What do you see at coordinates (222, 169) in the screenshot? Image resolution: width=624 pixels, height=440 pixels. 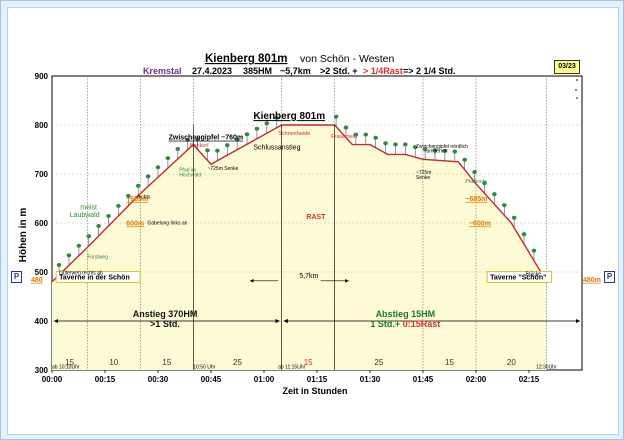 I see `annotation-small: ~725m Senke` at bounding box center [222, 169].